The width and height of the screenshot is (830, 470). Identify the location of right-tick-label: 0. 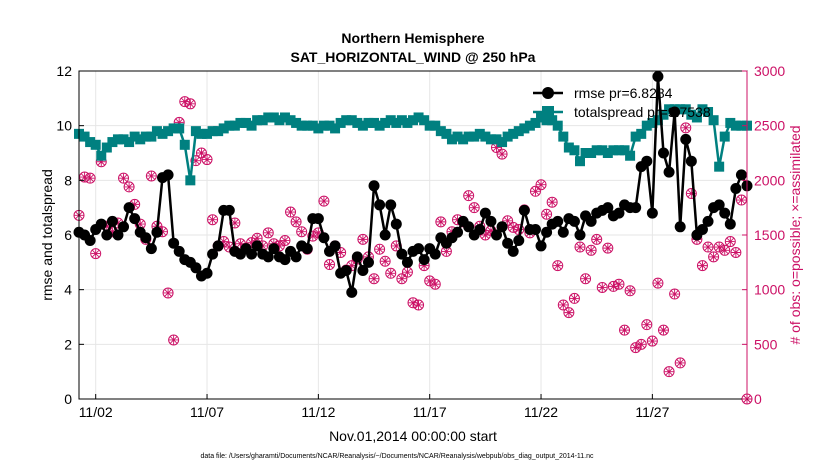
(758, 399).